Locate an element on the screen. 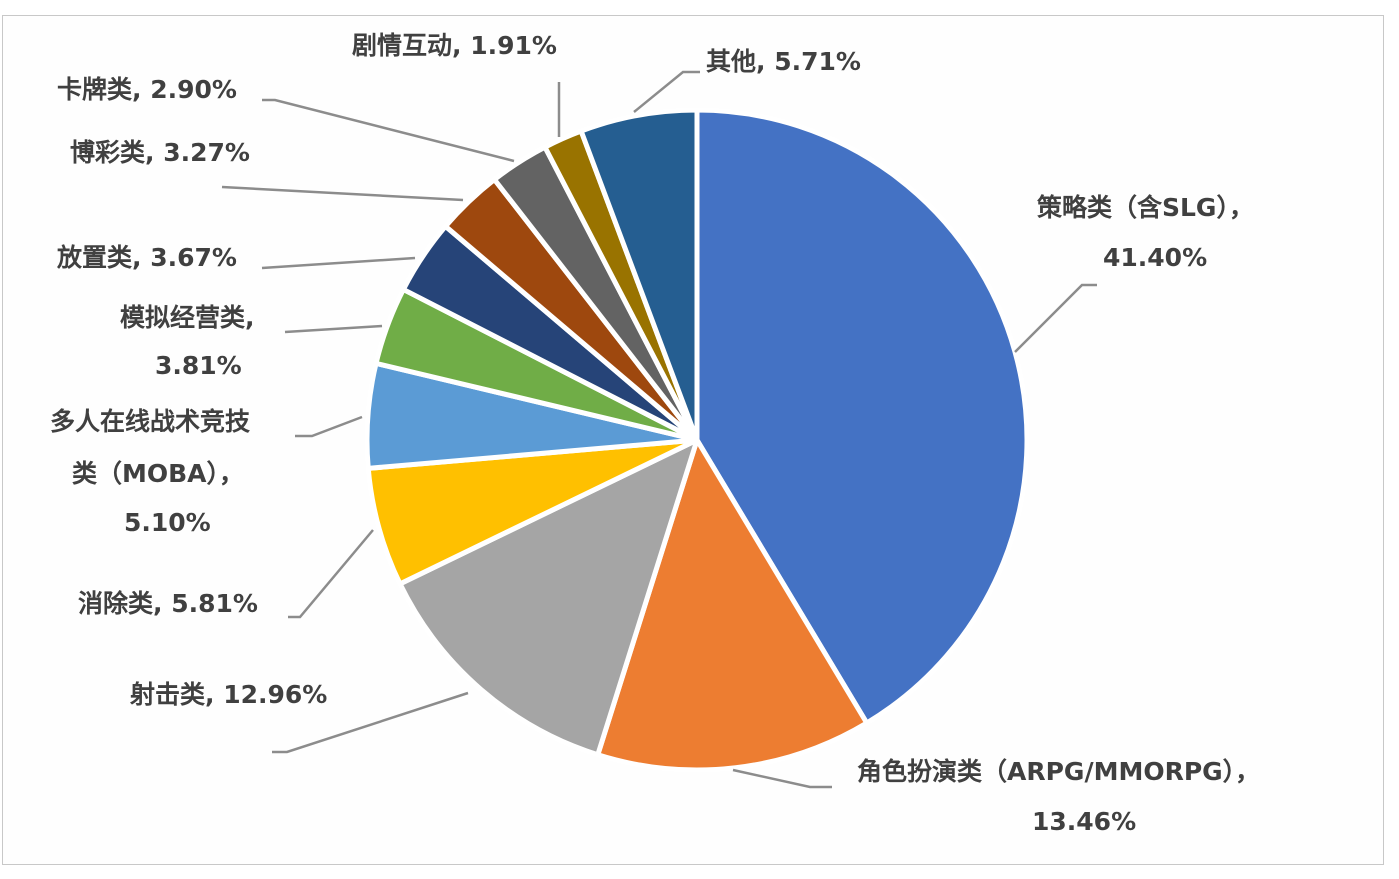  label-interactive-story: 剧情互动, 1.91% is located at coordinates (454, 45).